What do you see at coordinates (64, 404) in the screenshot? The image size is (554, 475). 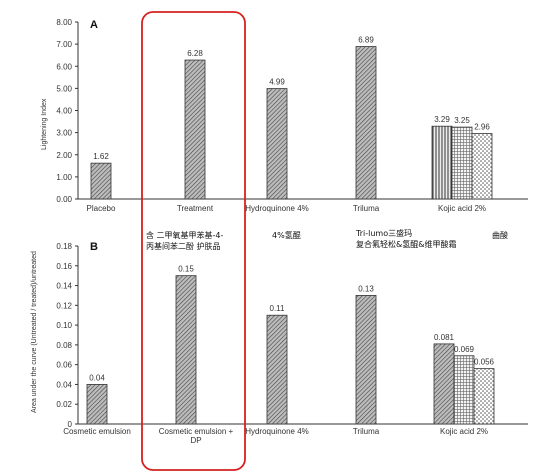 I see `y-tick-label: 0.02` at bounding box center [64, 404].